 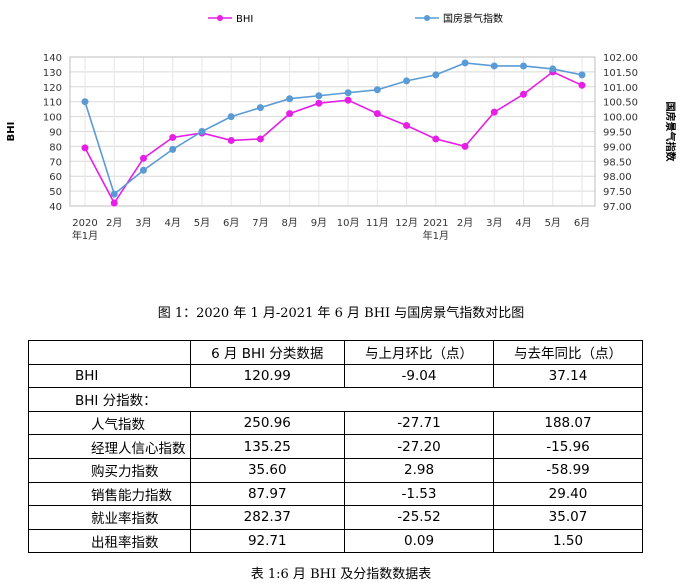 What do you see at coordinates (52, 73) in the screenshot?
I see `y-tick-label: 130` at bounding box center [52, 73].